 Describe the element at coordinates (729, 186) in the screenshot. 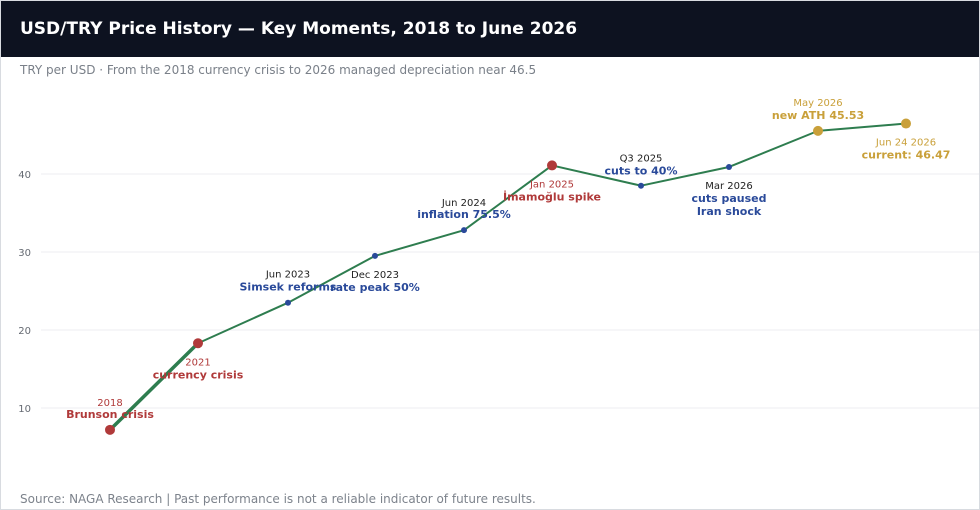

I see `annotation-date: Mar 2026` at that location.